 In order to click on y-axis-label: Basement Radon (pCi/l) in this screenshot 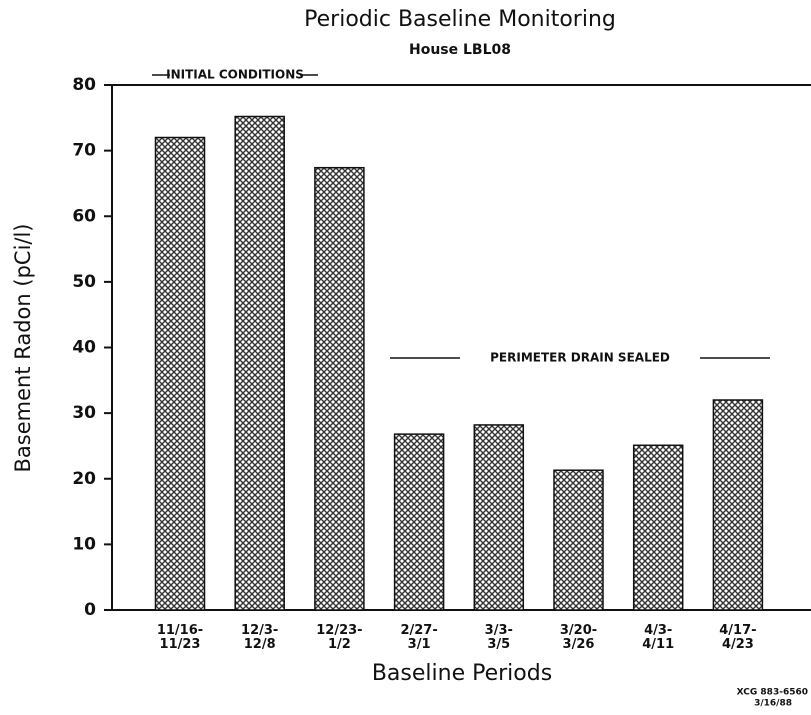, I will do `click(23, 347)`.